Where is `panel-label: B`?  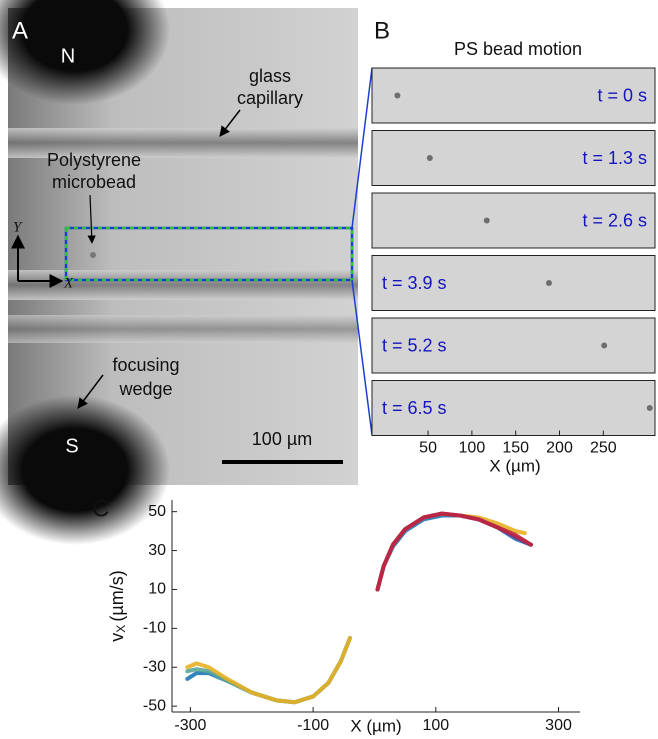
panel-label: B is located at coordinates (382, 30).